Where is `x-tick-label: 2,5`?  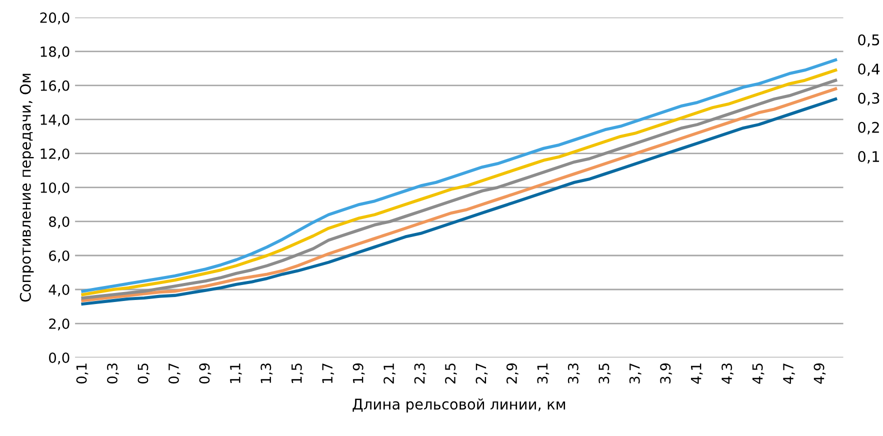 x-tick-label: 2,5 is located at coordinates (451, 374).